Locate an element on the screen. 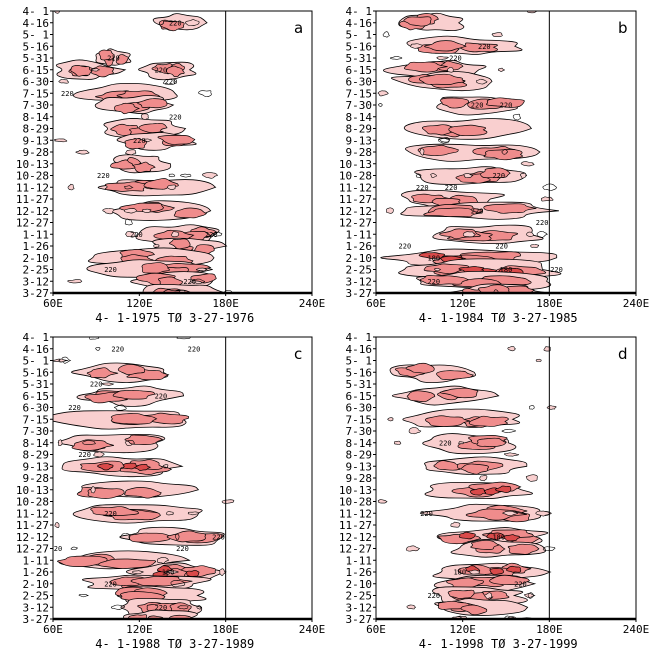  convection-field: 220 220 220 220 220 220 220 220 220 220 220 220 is located at coordinates (143, 152).